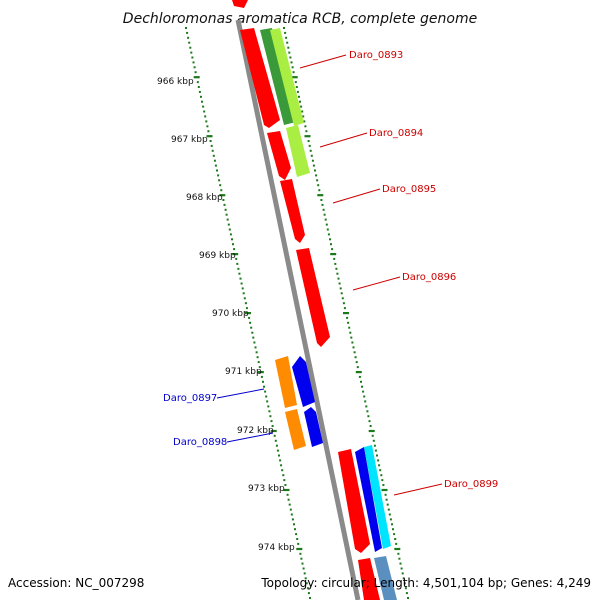 This screenshot has height=600, width=600. What do you see at coordinates (190, 398) in the screenshot?
I see `gene-label-daro0897: Daro_0897` at bounding box center [190, 398].